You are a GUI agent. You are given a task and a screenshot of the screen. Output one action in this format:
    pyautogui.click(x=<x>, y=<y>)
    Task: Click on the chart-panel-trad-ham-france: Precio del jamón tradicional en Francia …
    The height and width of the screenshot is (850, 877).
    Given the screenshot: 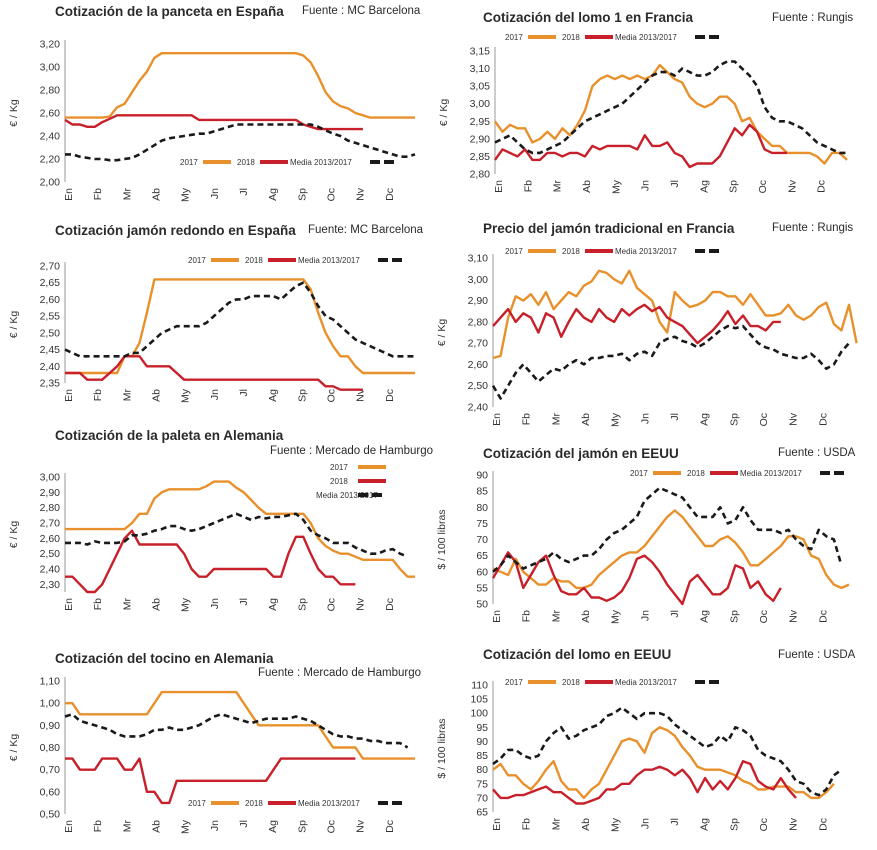 What is the action you would take?
    pyautogui.click(x=647, y=324)
    